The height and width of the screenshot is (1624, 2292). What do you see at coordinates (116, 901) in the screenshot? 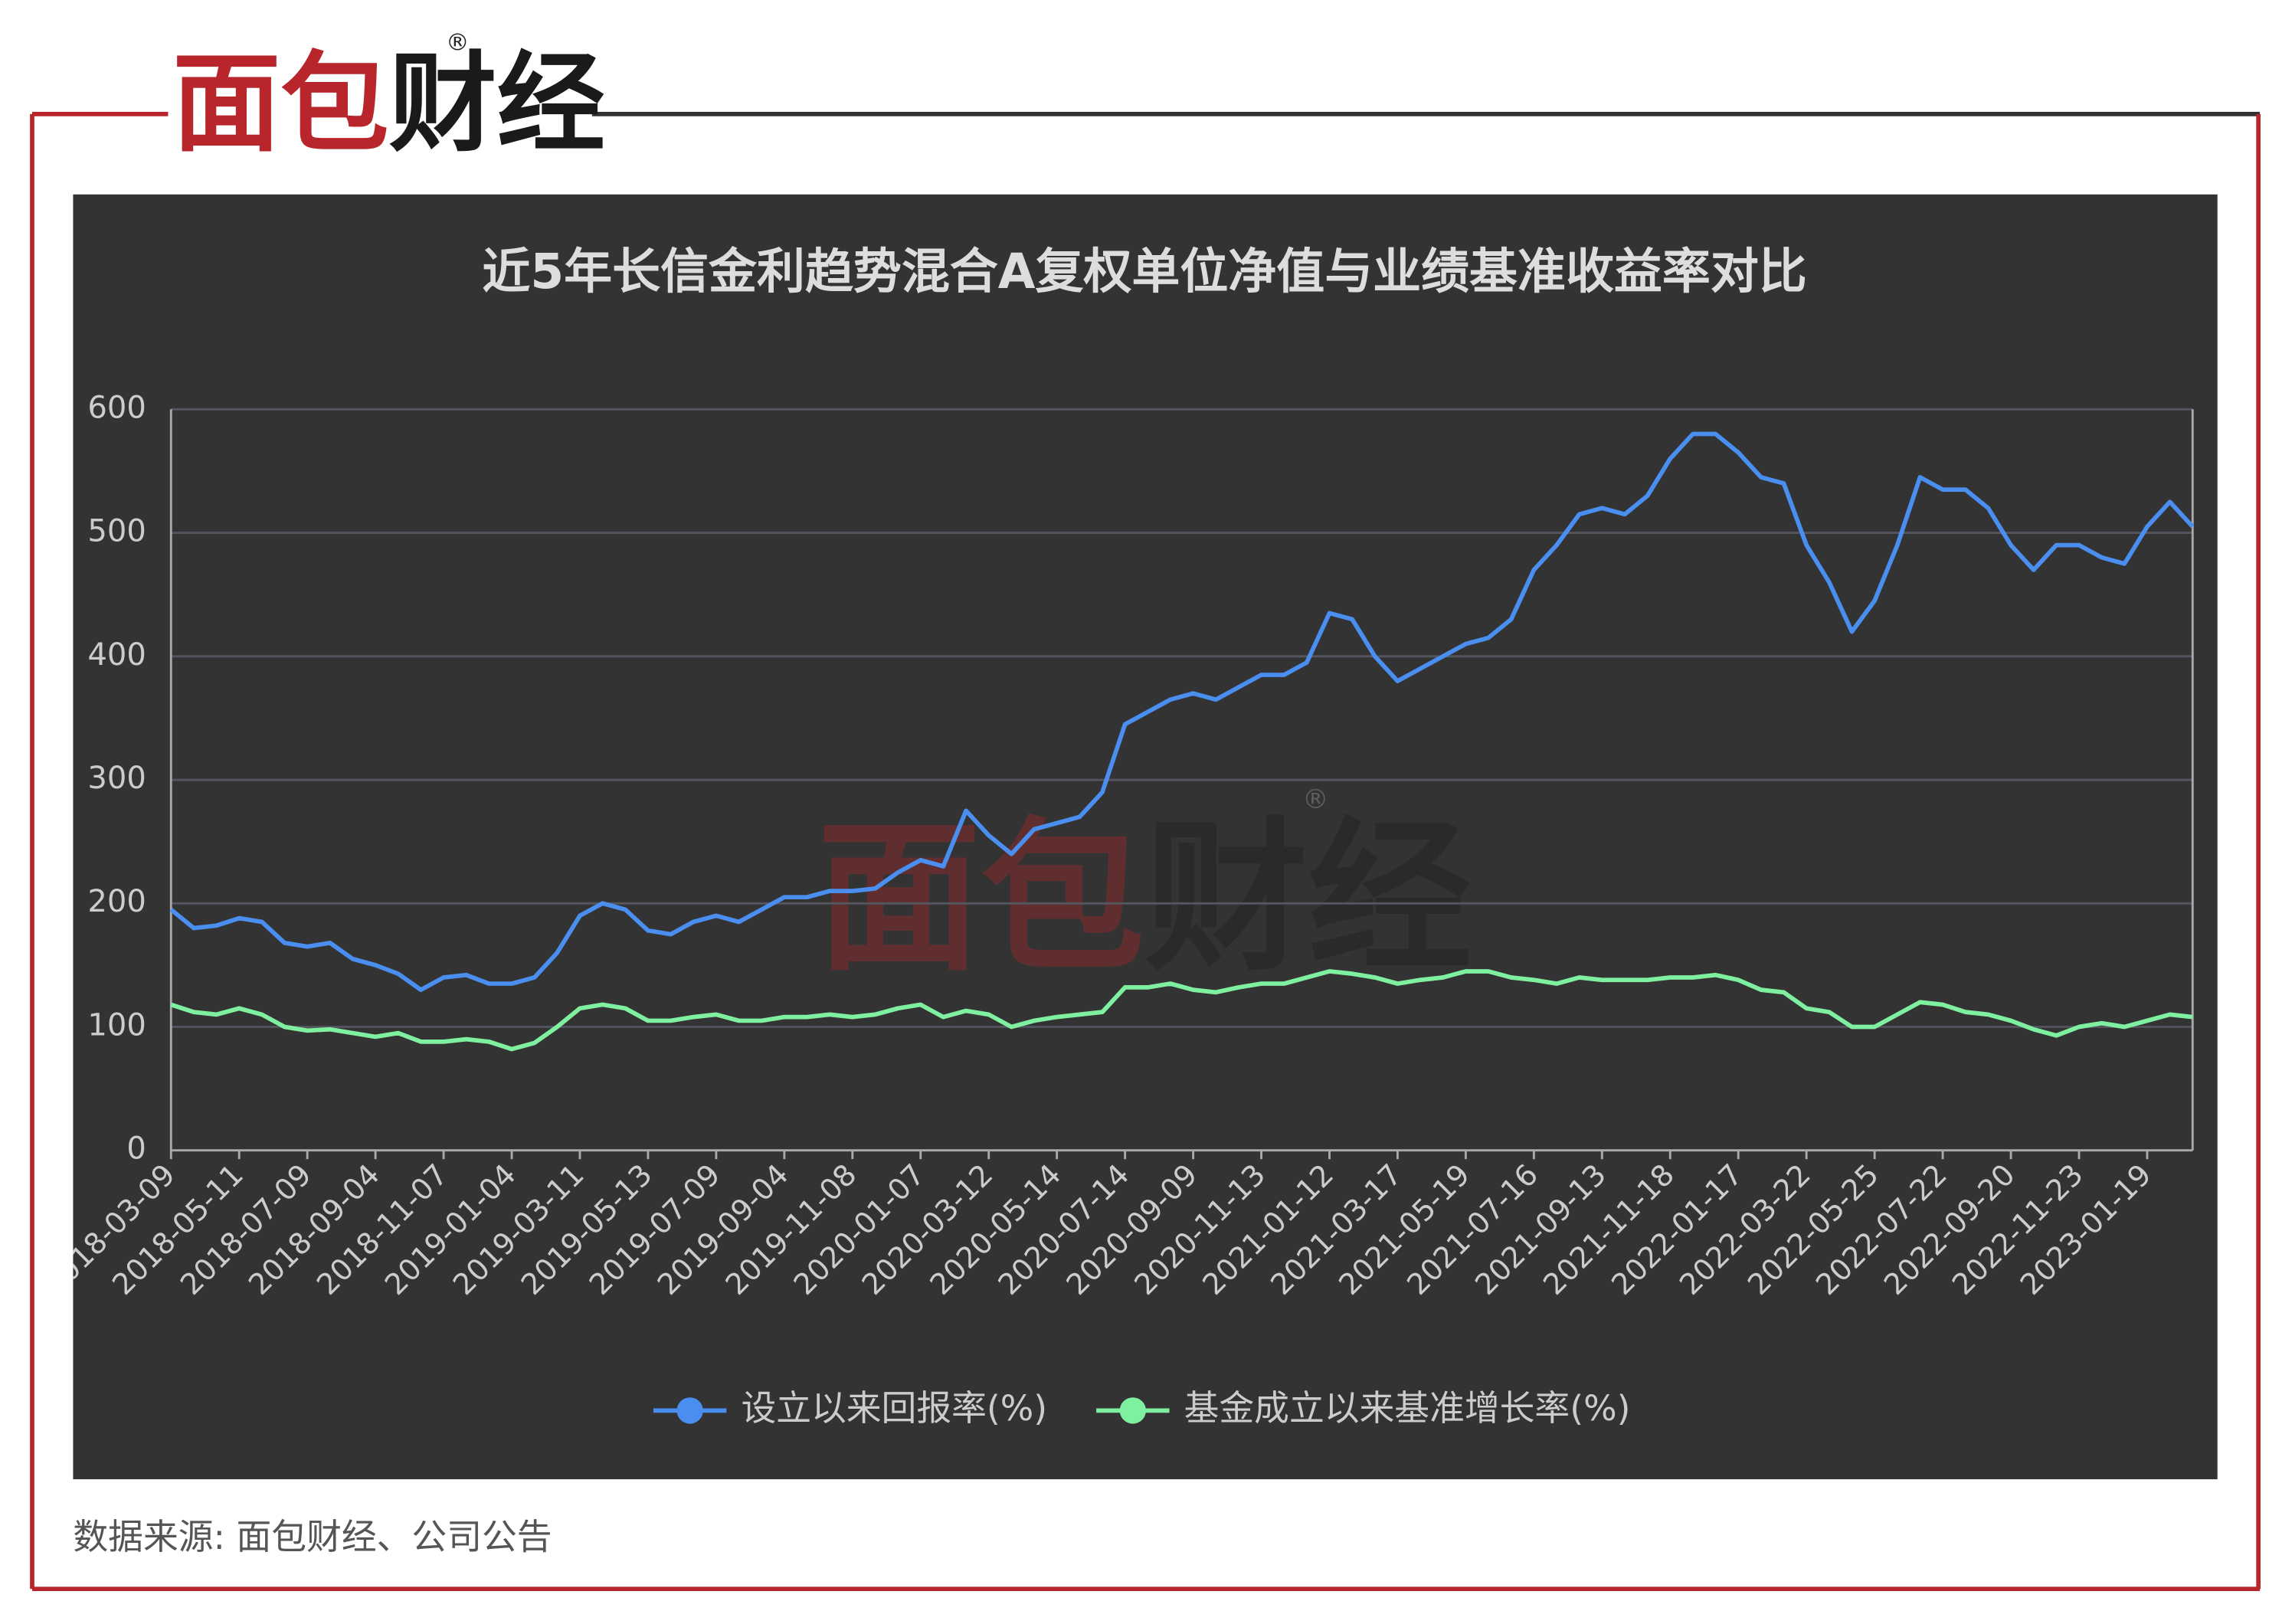
I see `y-tick-label: 200` at bounding box center [116, 901].